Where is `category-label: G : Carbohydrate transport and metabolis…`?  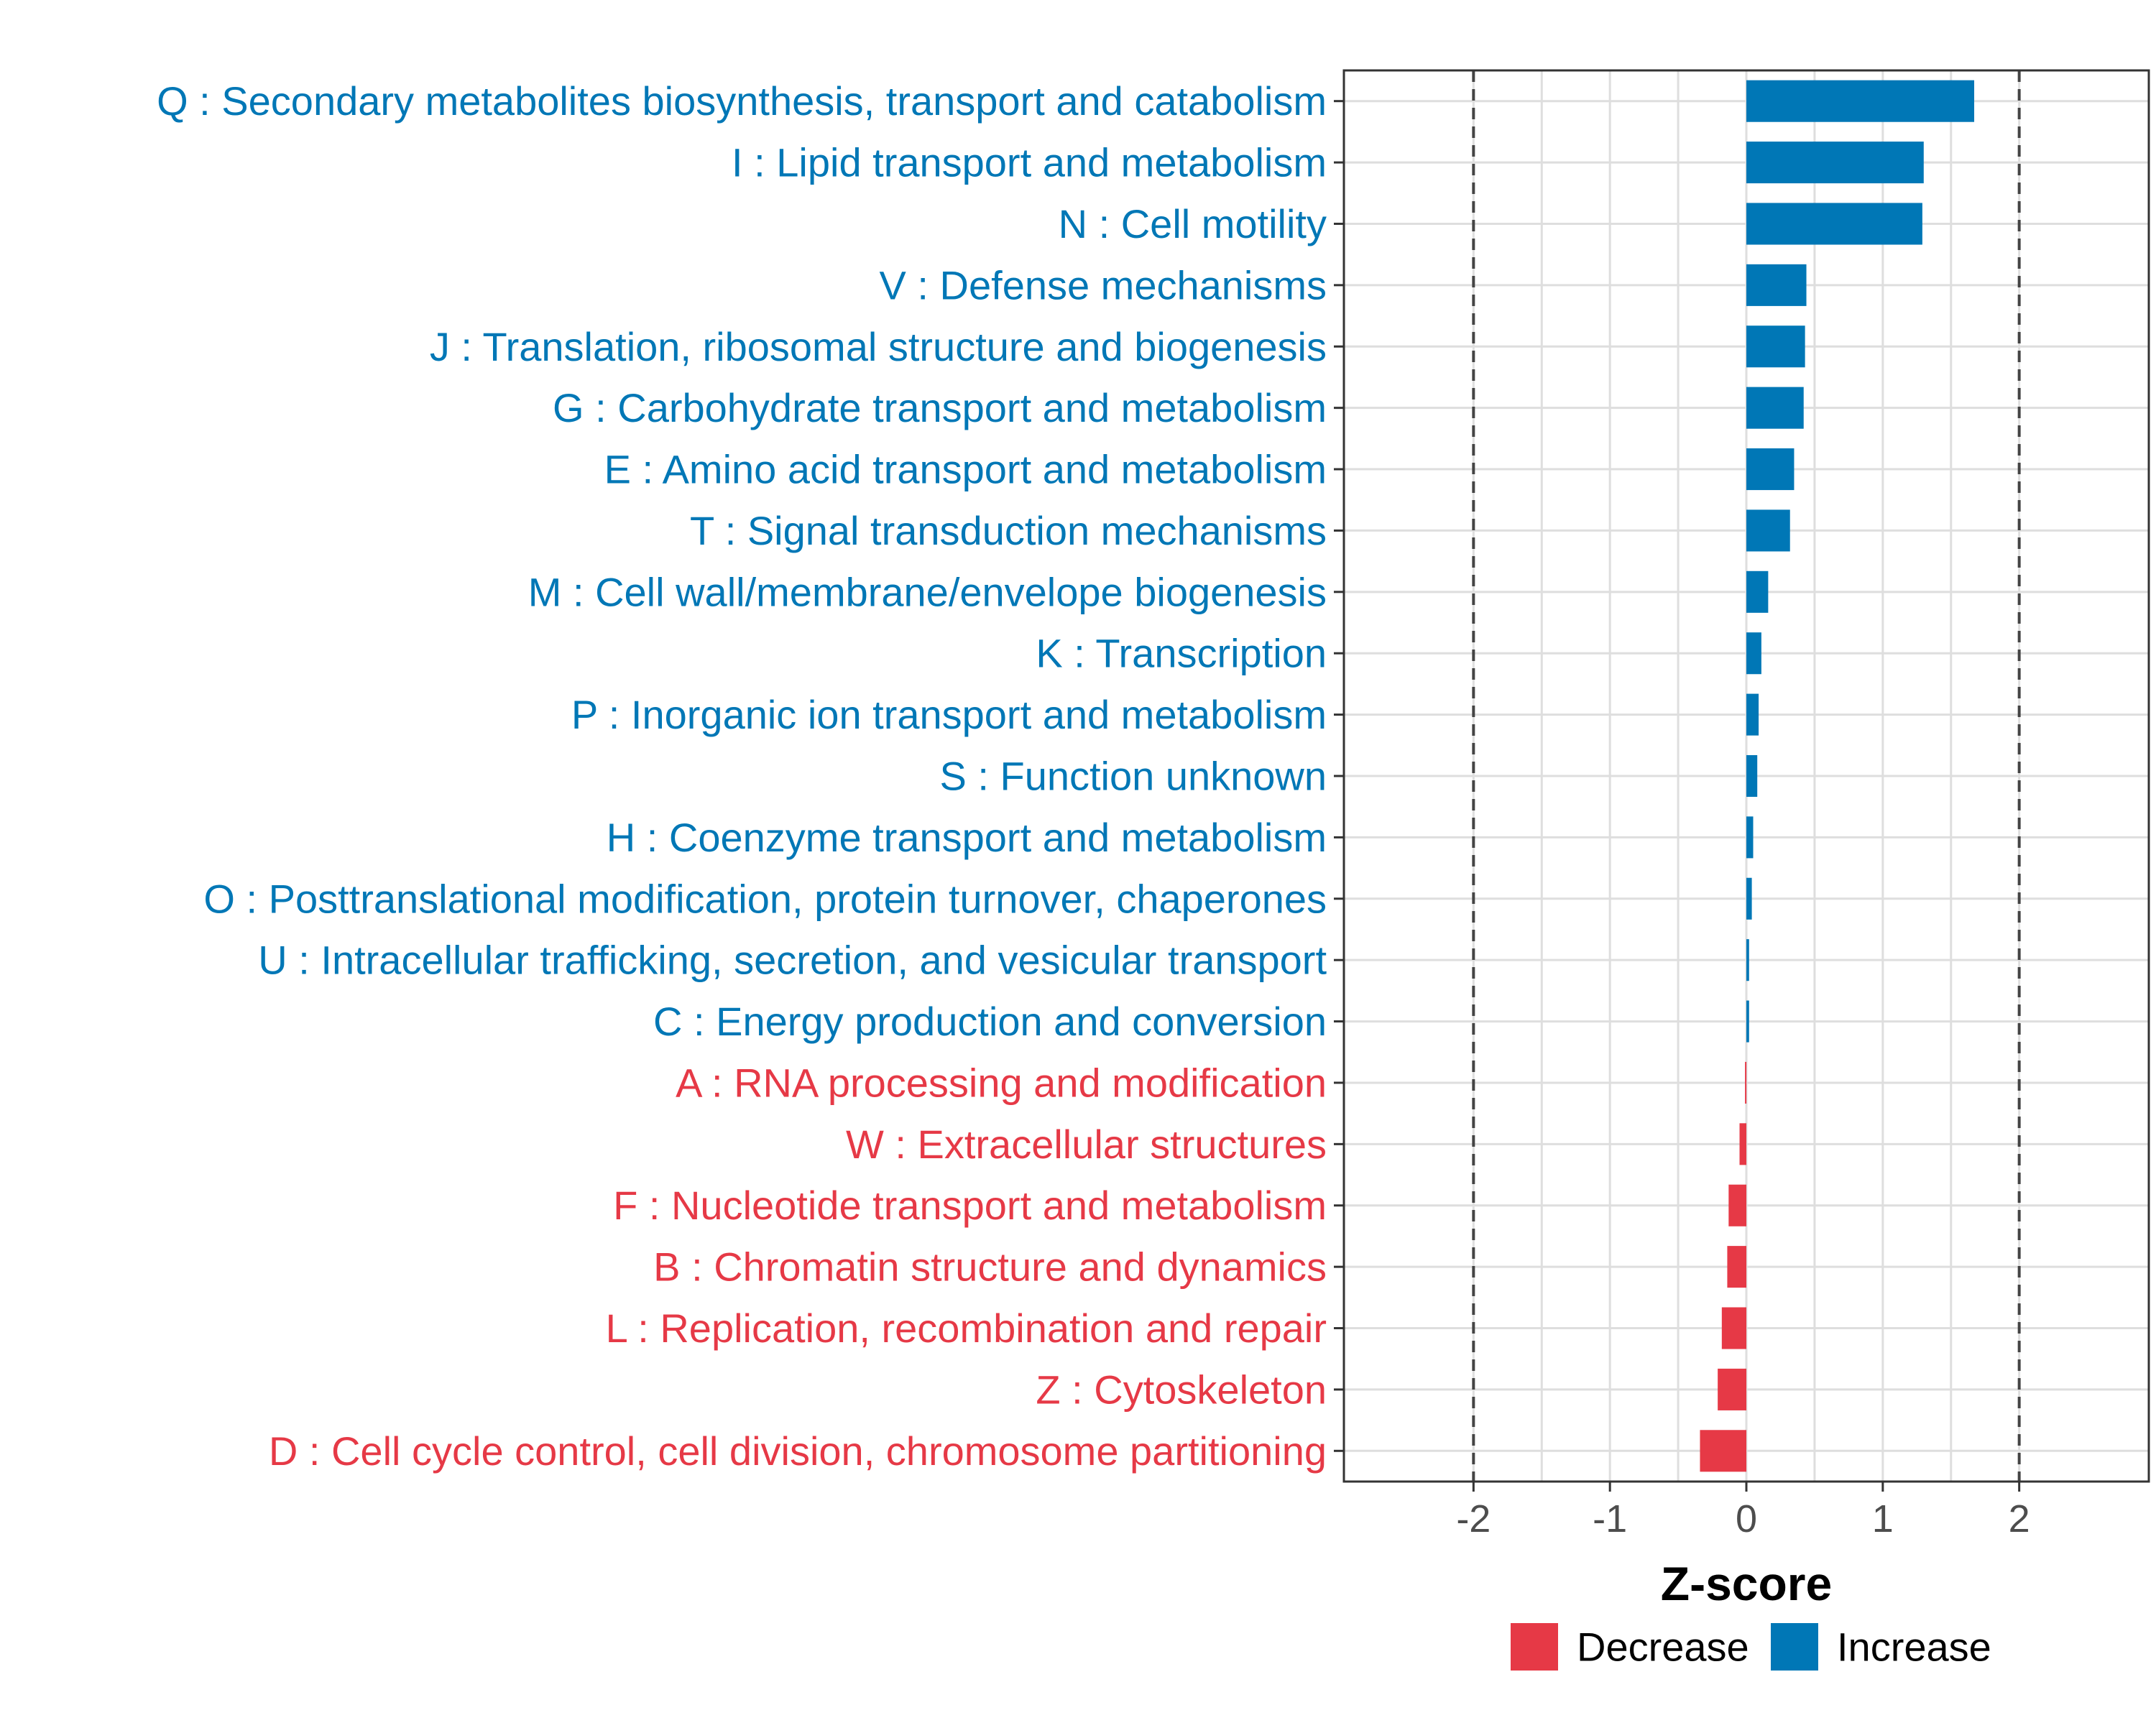
category-label: G : Carbohydrate transport and metabolis… is located at coordinates (940, 407).